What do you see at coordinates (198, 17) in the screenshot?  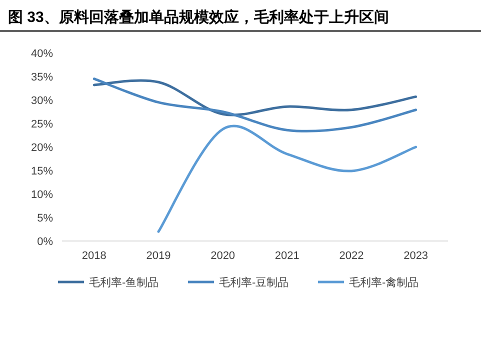 I see `chart-title: 图 33、原料回落叠加单品规模效应，毛利率处于上升区间` at bounding box center [198, 17].